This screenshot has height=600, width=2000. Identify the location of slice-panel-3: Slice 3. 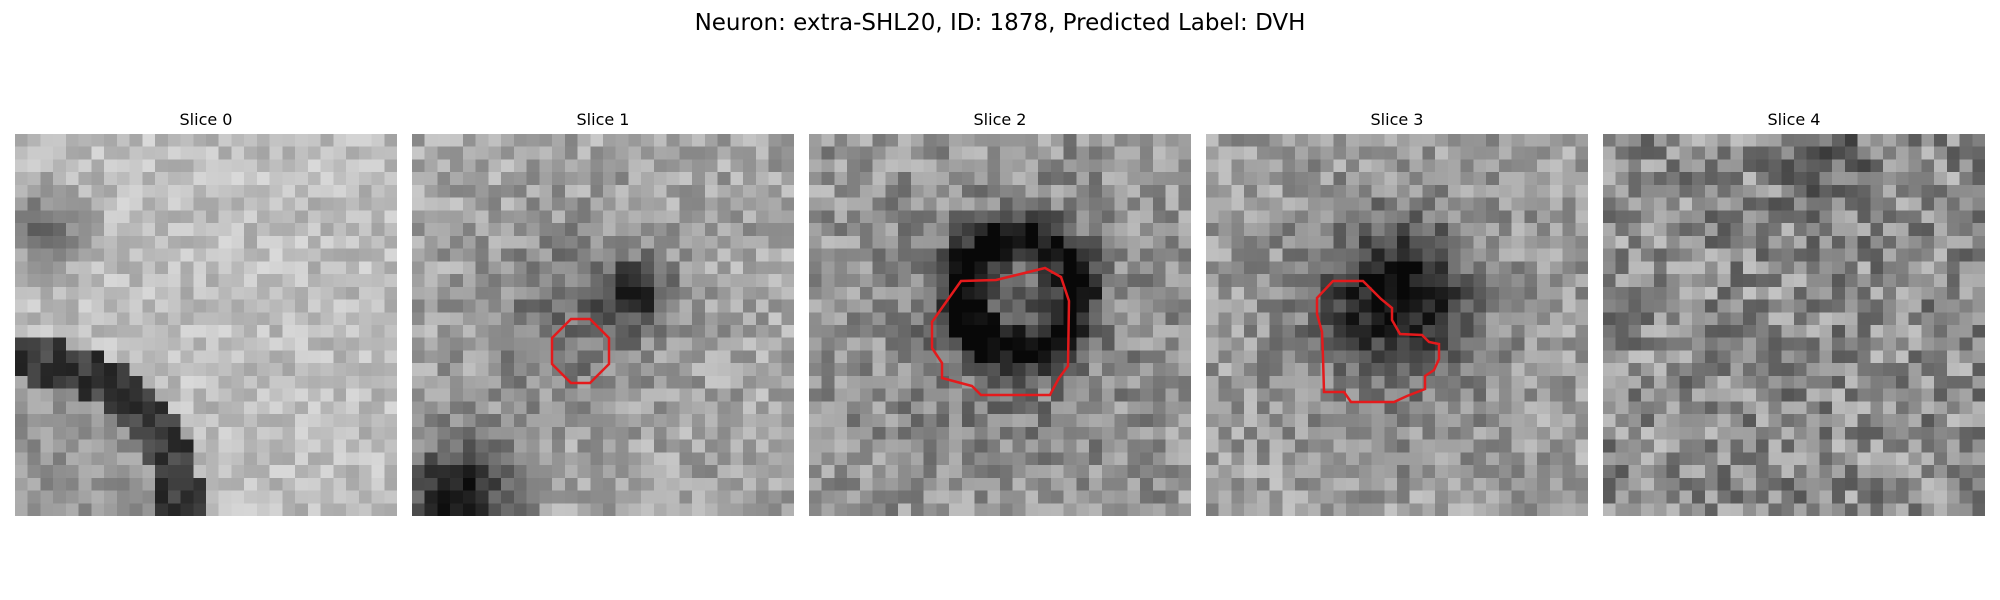
(1397, 312).